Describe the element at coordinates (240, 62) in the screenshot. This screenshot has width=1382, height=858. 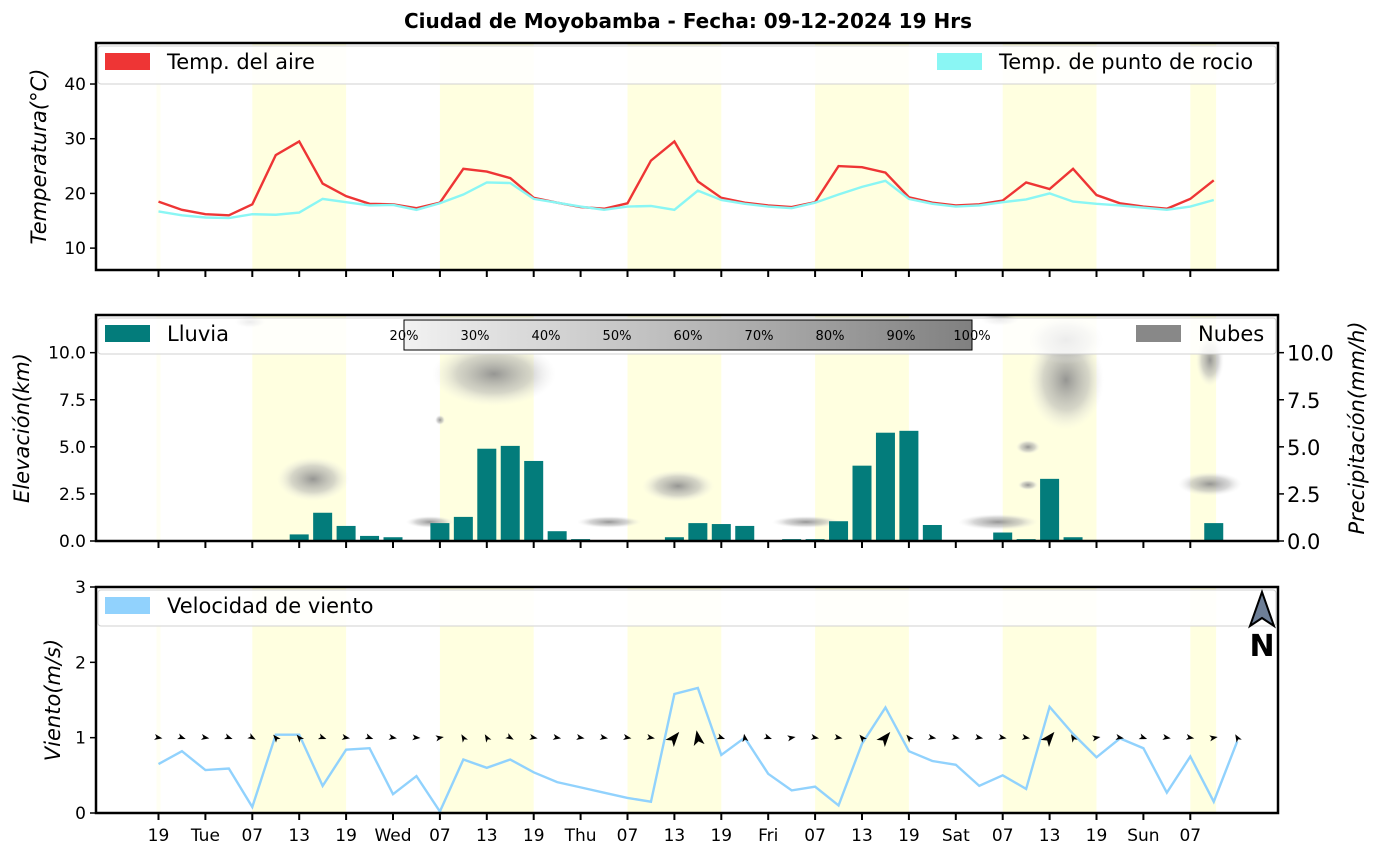
I see `legend-label-air: Temp. del aire` at that location.